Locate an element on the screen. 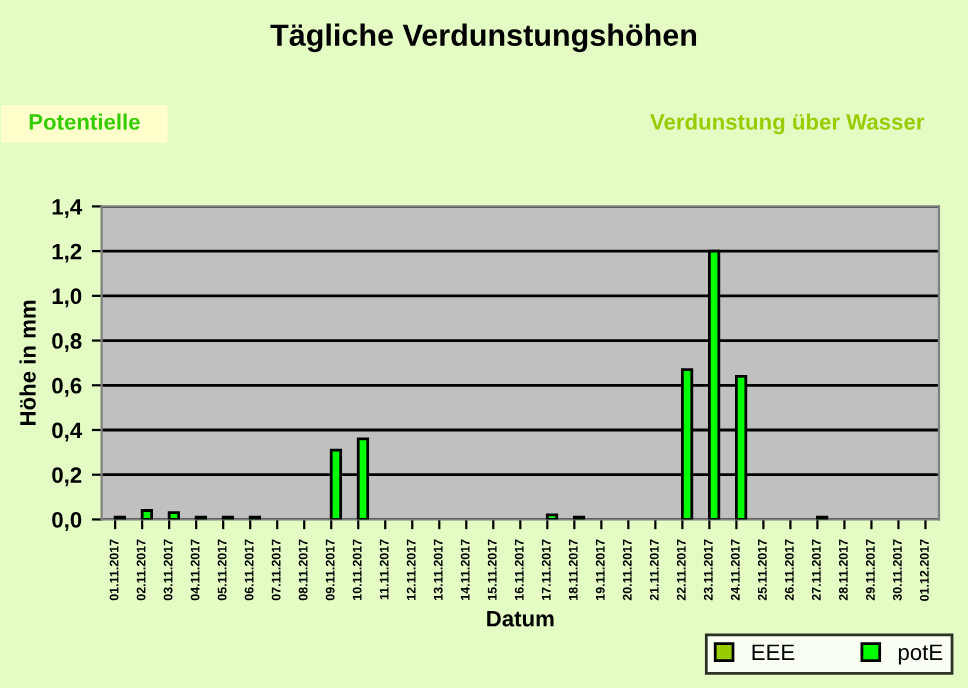  y-tick-label: 0,6 is located at coordinates (67, 387).